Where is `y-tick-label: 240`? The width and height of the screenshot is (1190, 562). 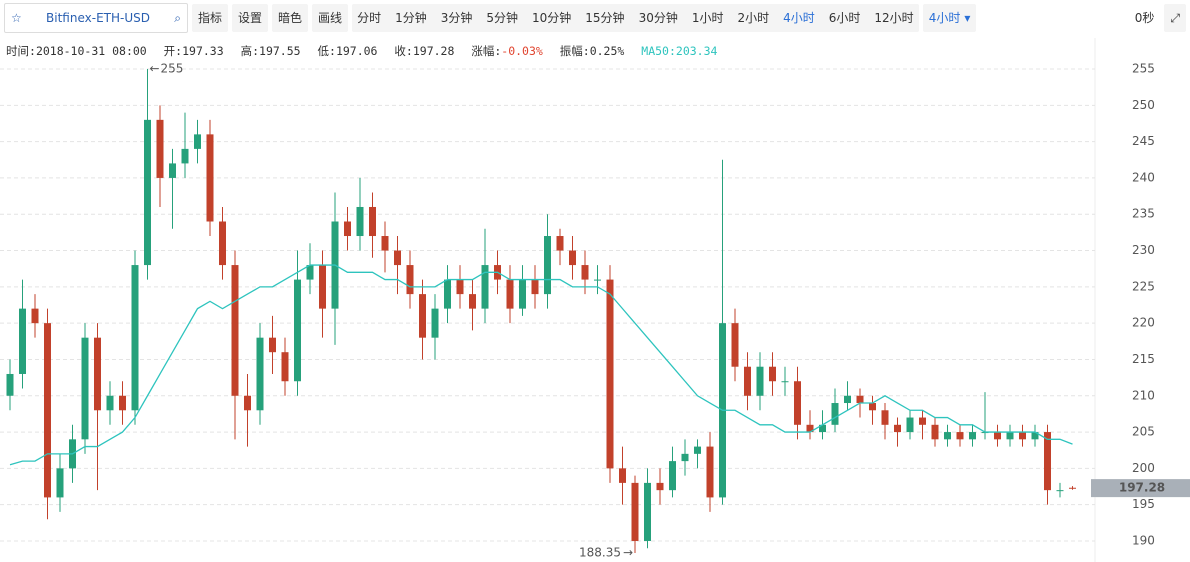 y-tick-label: 240 is located at coordinates (1143, 177).